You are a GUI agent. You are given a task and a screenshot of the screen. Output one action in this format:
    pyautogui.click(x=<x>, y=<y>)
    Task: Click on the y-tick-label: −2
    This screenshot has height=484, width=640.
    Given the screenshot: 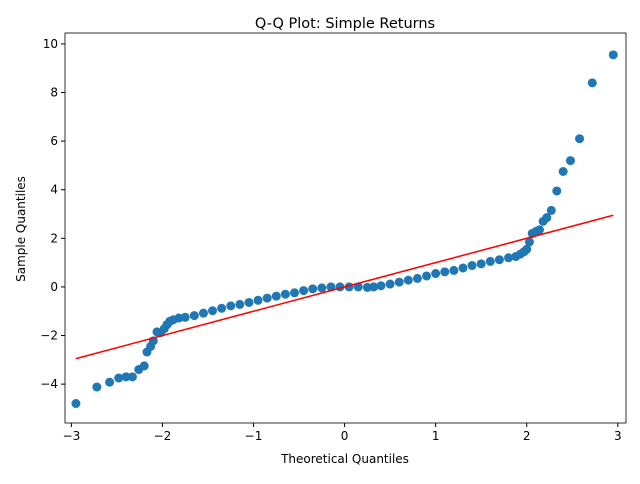 What is the action you would take?
    pyautogui.click(x=49, y=336)
    